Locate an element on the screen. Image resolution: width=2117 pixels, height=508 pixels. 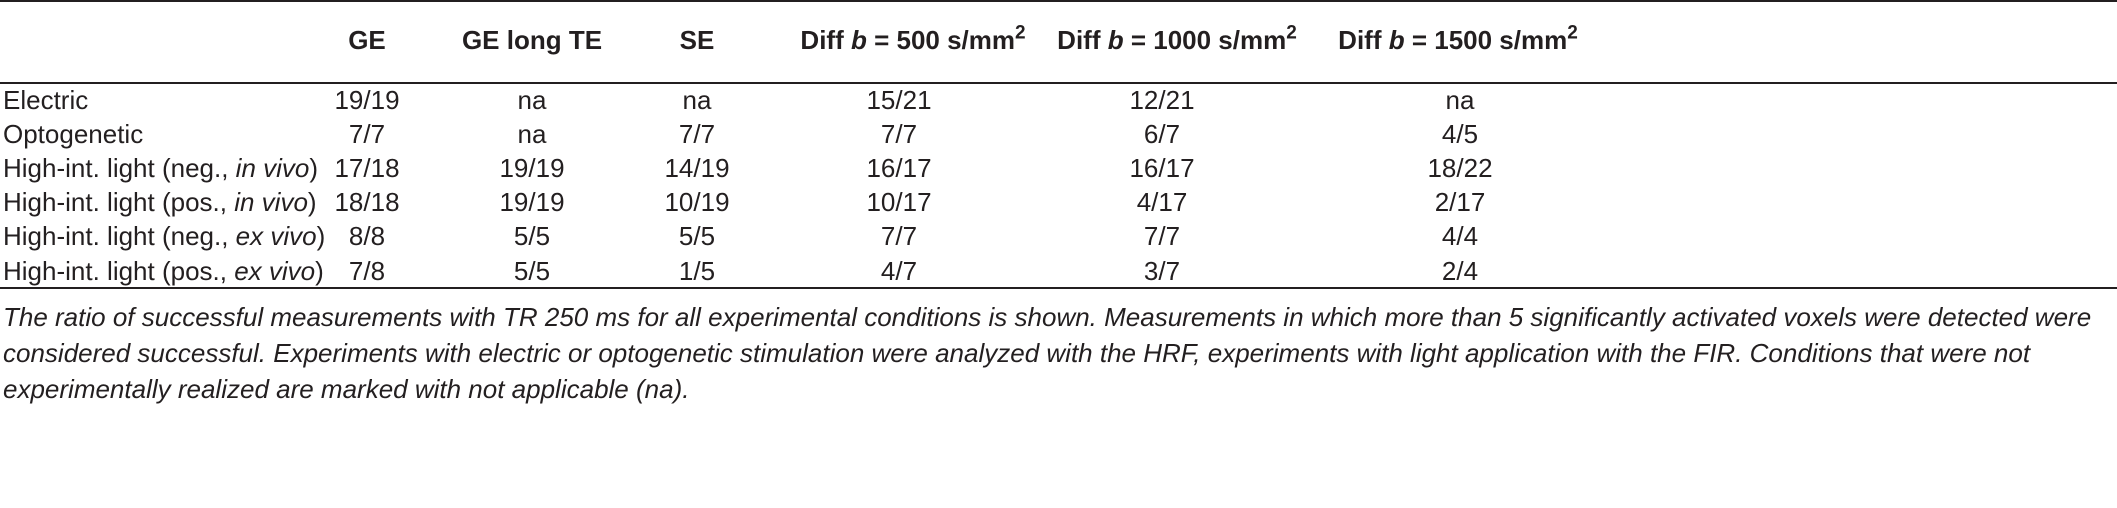
row-label-neg-in-vivo: High-int. light (neg., in vivo) is located at coordinates (161, 168).